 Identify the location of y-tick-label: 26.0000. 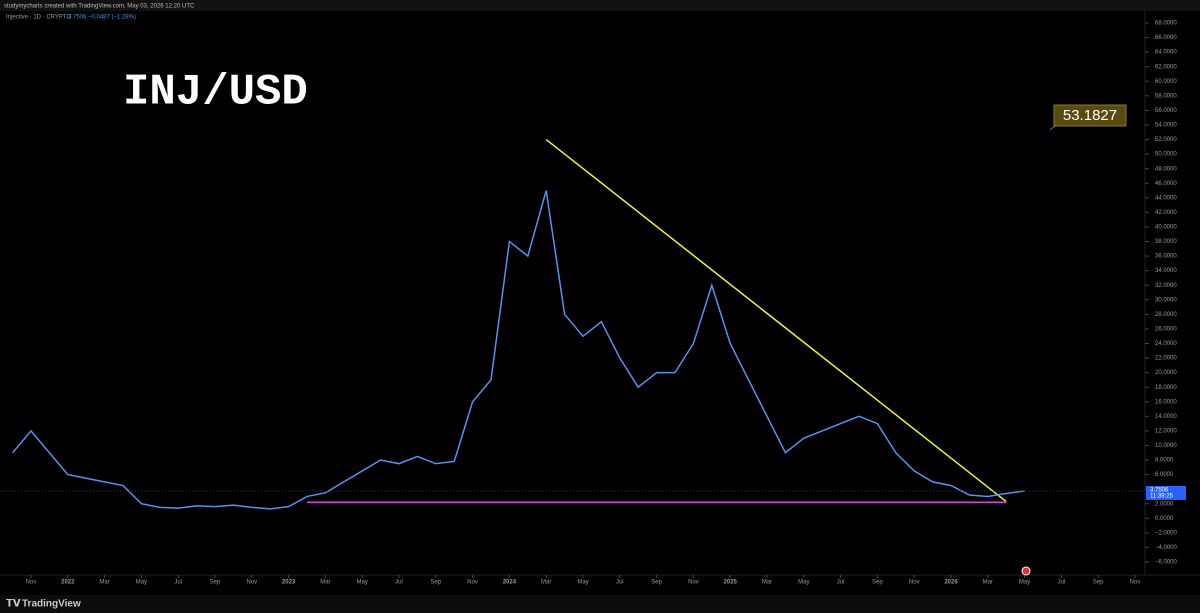
(1166, 329).